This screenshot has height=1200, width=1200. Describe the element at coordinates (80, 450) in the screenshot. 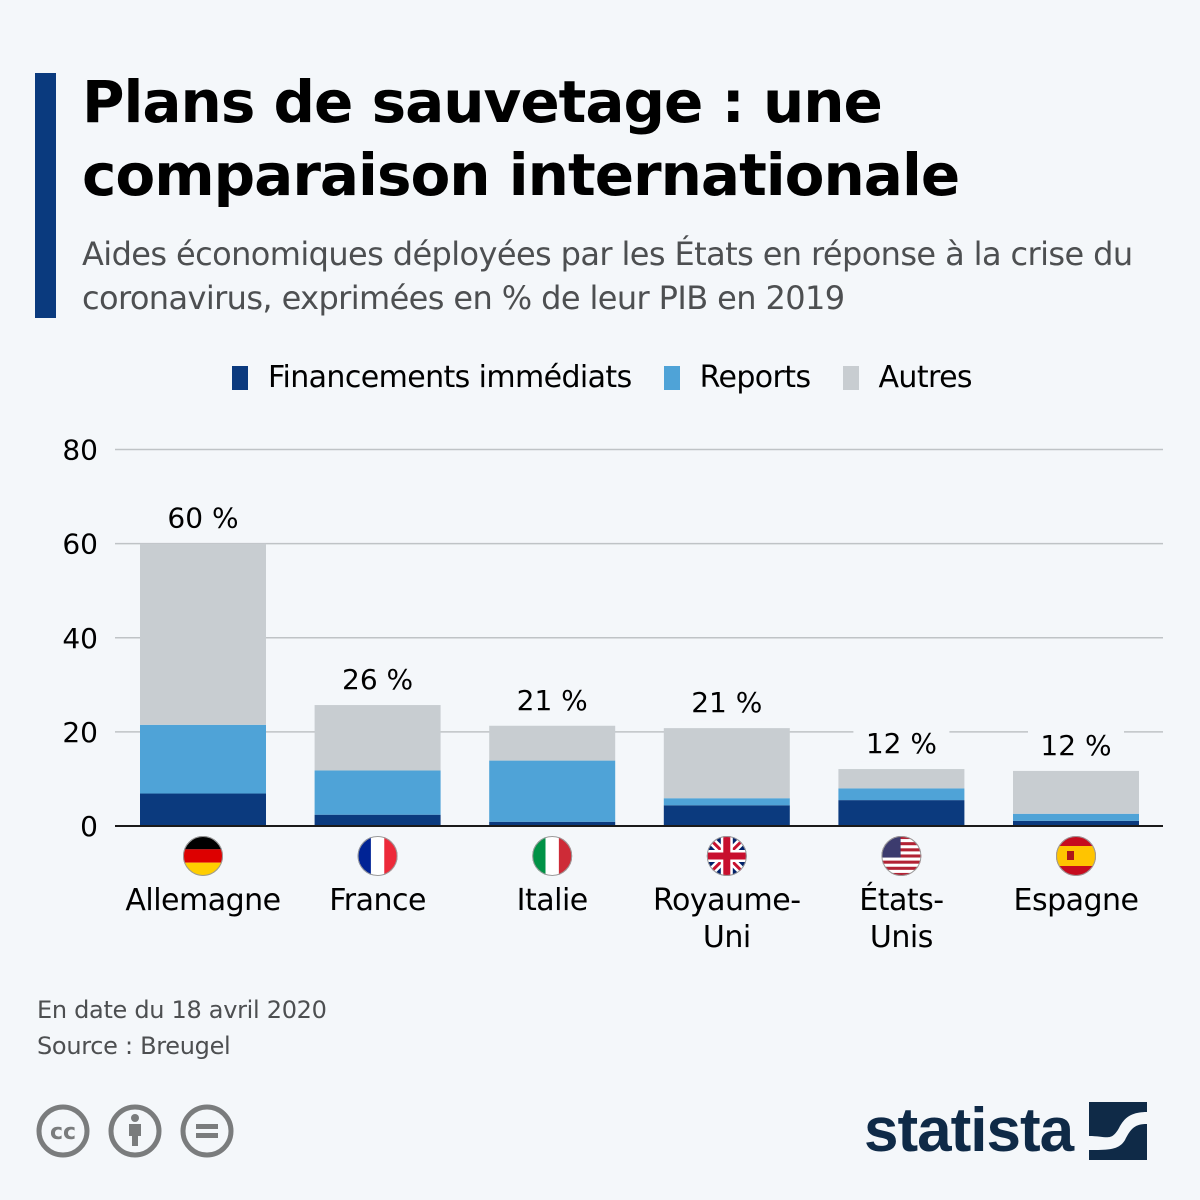

I see `y-tick-label: 80` at that location.